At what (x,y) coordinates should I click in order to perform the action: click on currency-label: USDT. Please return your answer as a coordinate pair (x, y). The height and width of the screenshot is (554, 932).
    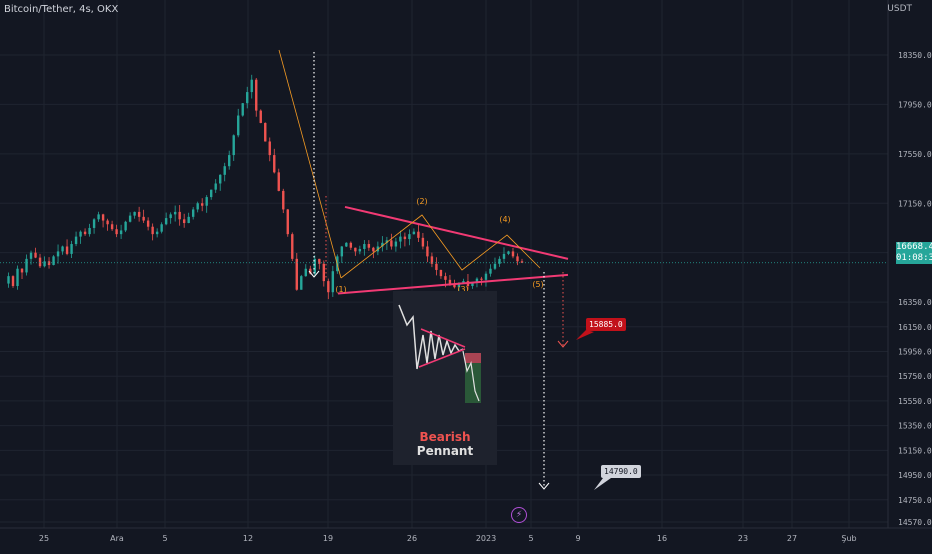
    Looking at the image, I should click on (899, 9).